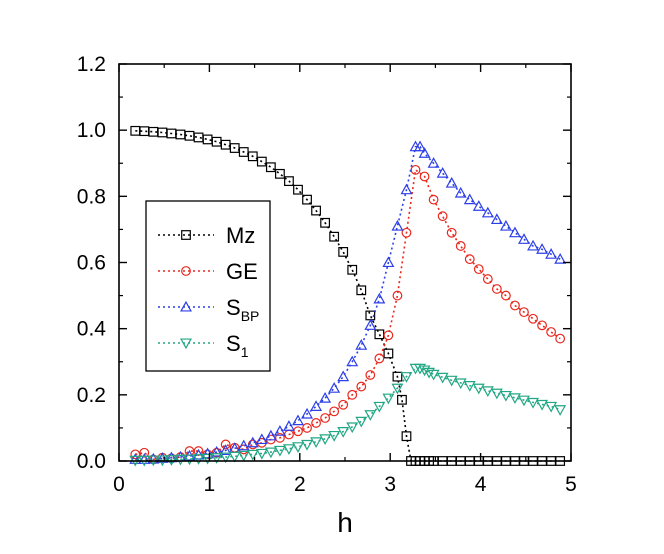 This screenshot has width=664, height=554. I want to click on legend-marker-ge, so click(186, 271).